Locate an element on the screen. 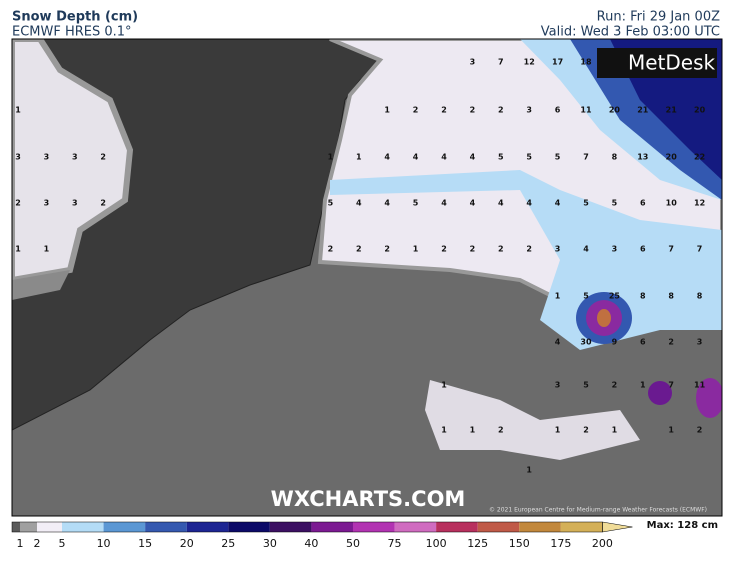 Image resolution: width=732 pixels, height=565 pixels. grid-label: 12 is located at coordinates (699, 203).